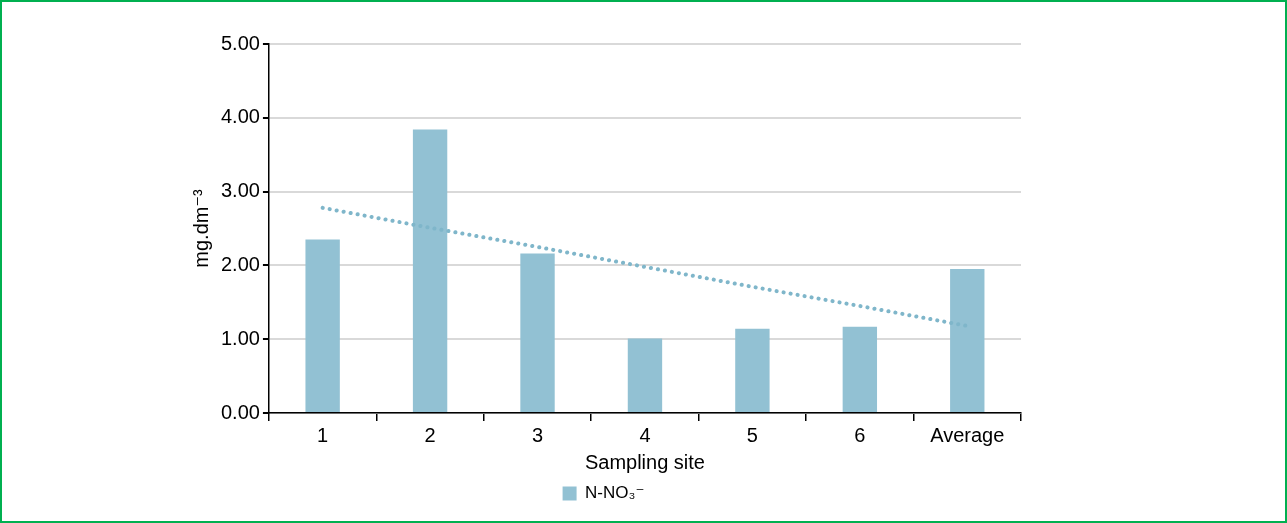 The height and width of the screenshot is (523, 1287). What do you see at coordinates (860, 434) in the screenshot?
I see `x-tick-label: 6` at bounding box center [860, 434].